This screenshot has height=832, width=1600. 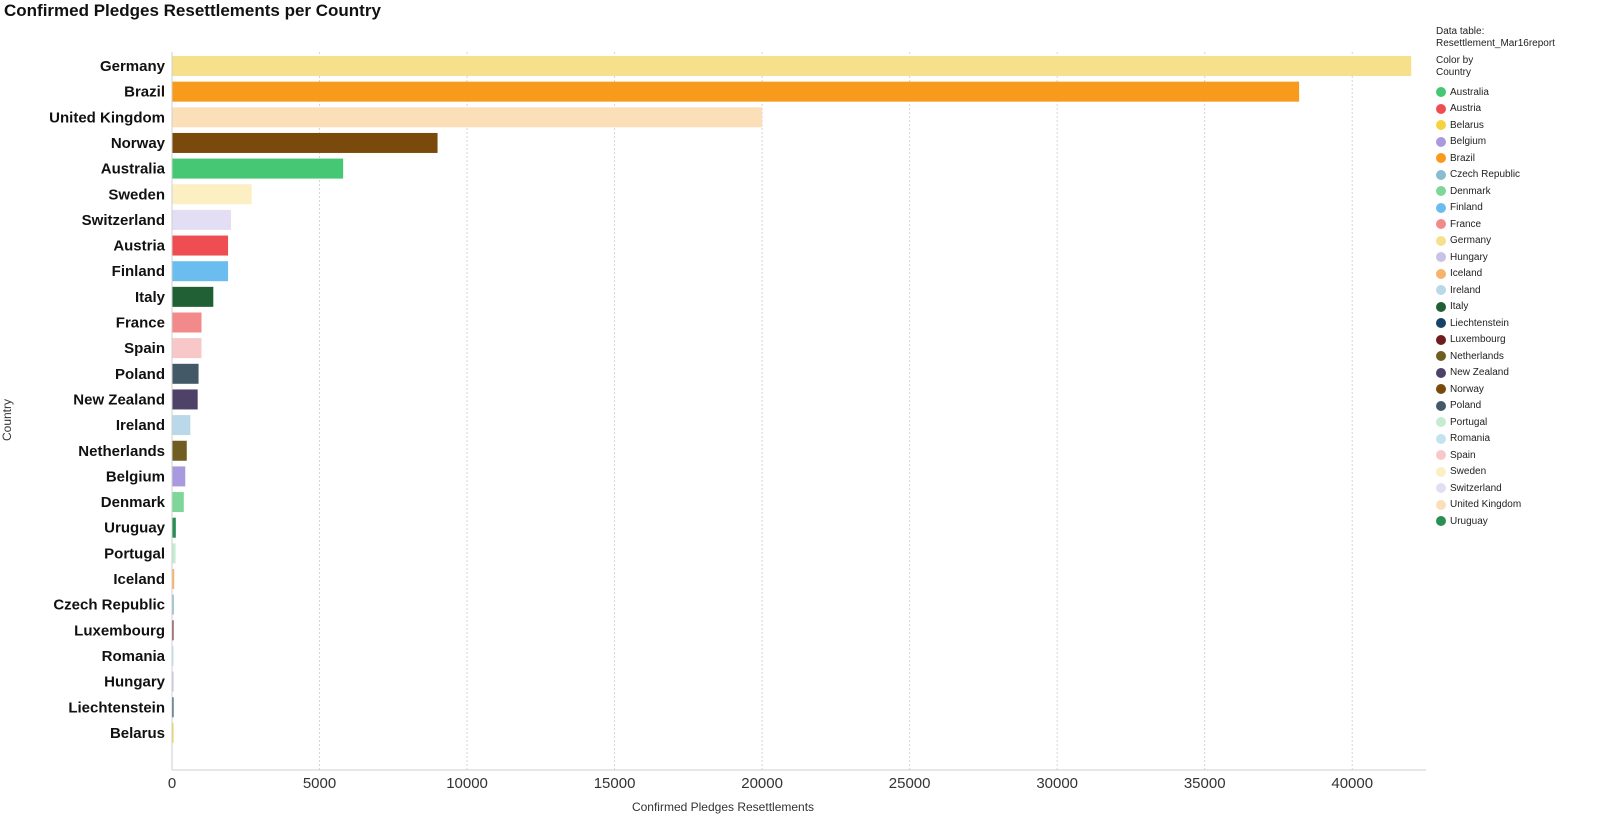 I want to click on legend-item: Portugal, so click(x=1516, y=422).